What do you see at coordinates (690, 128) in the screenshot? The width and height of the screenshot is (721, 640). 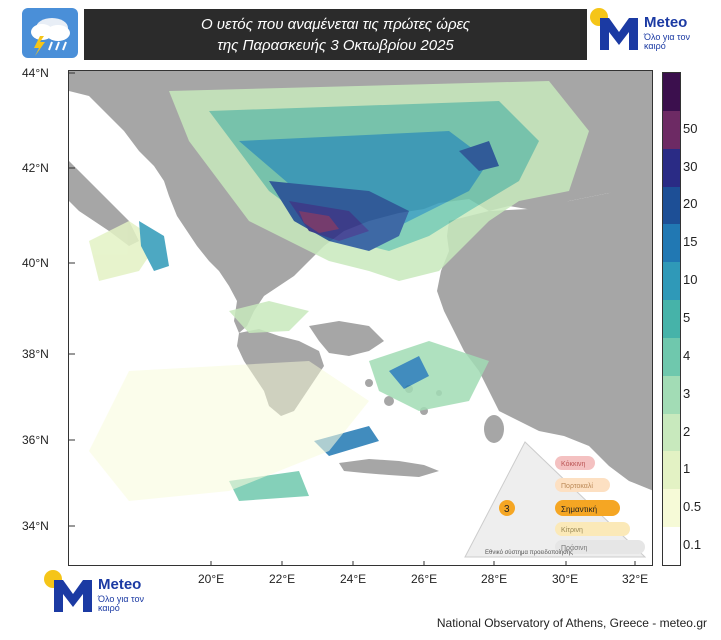 I see `colorbar-label: 50` at bounding box center [690, 128].